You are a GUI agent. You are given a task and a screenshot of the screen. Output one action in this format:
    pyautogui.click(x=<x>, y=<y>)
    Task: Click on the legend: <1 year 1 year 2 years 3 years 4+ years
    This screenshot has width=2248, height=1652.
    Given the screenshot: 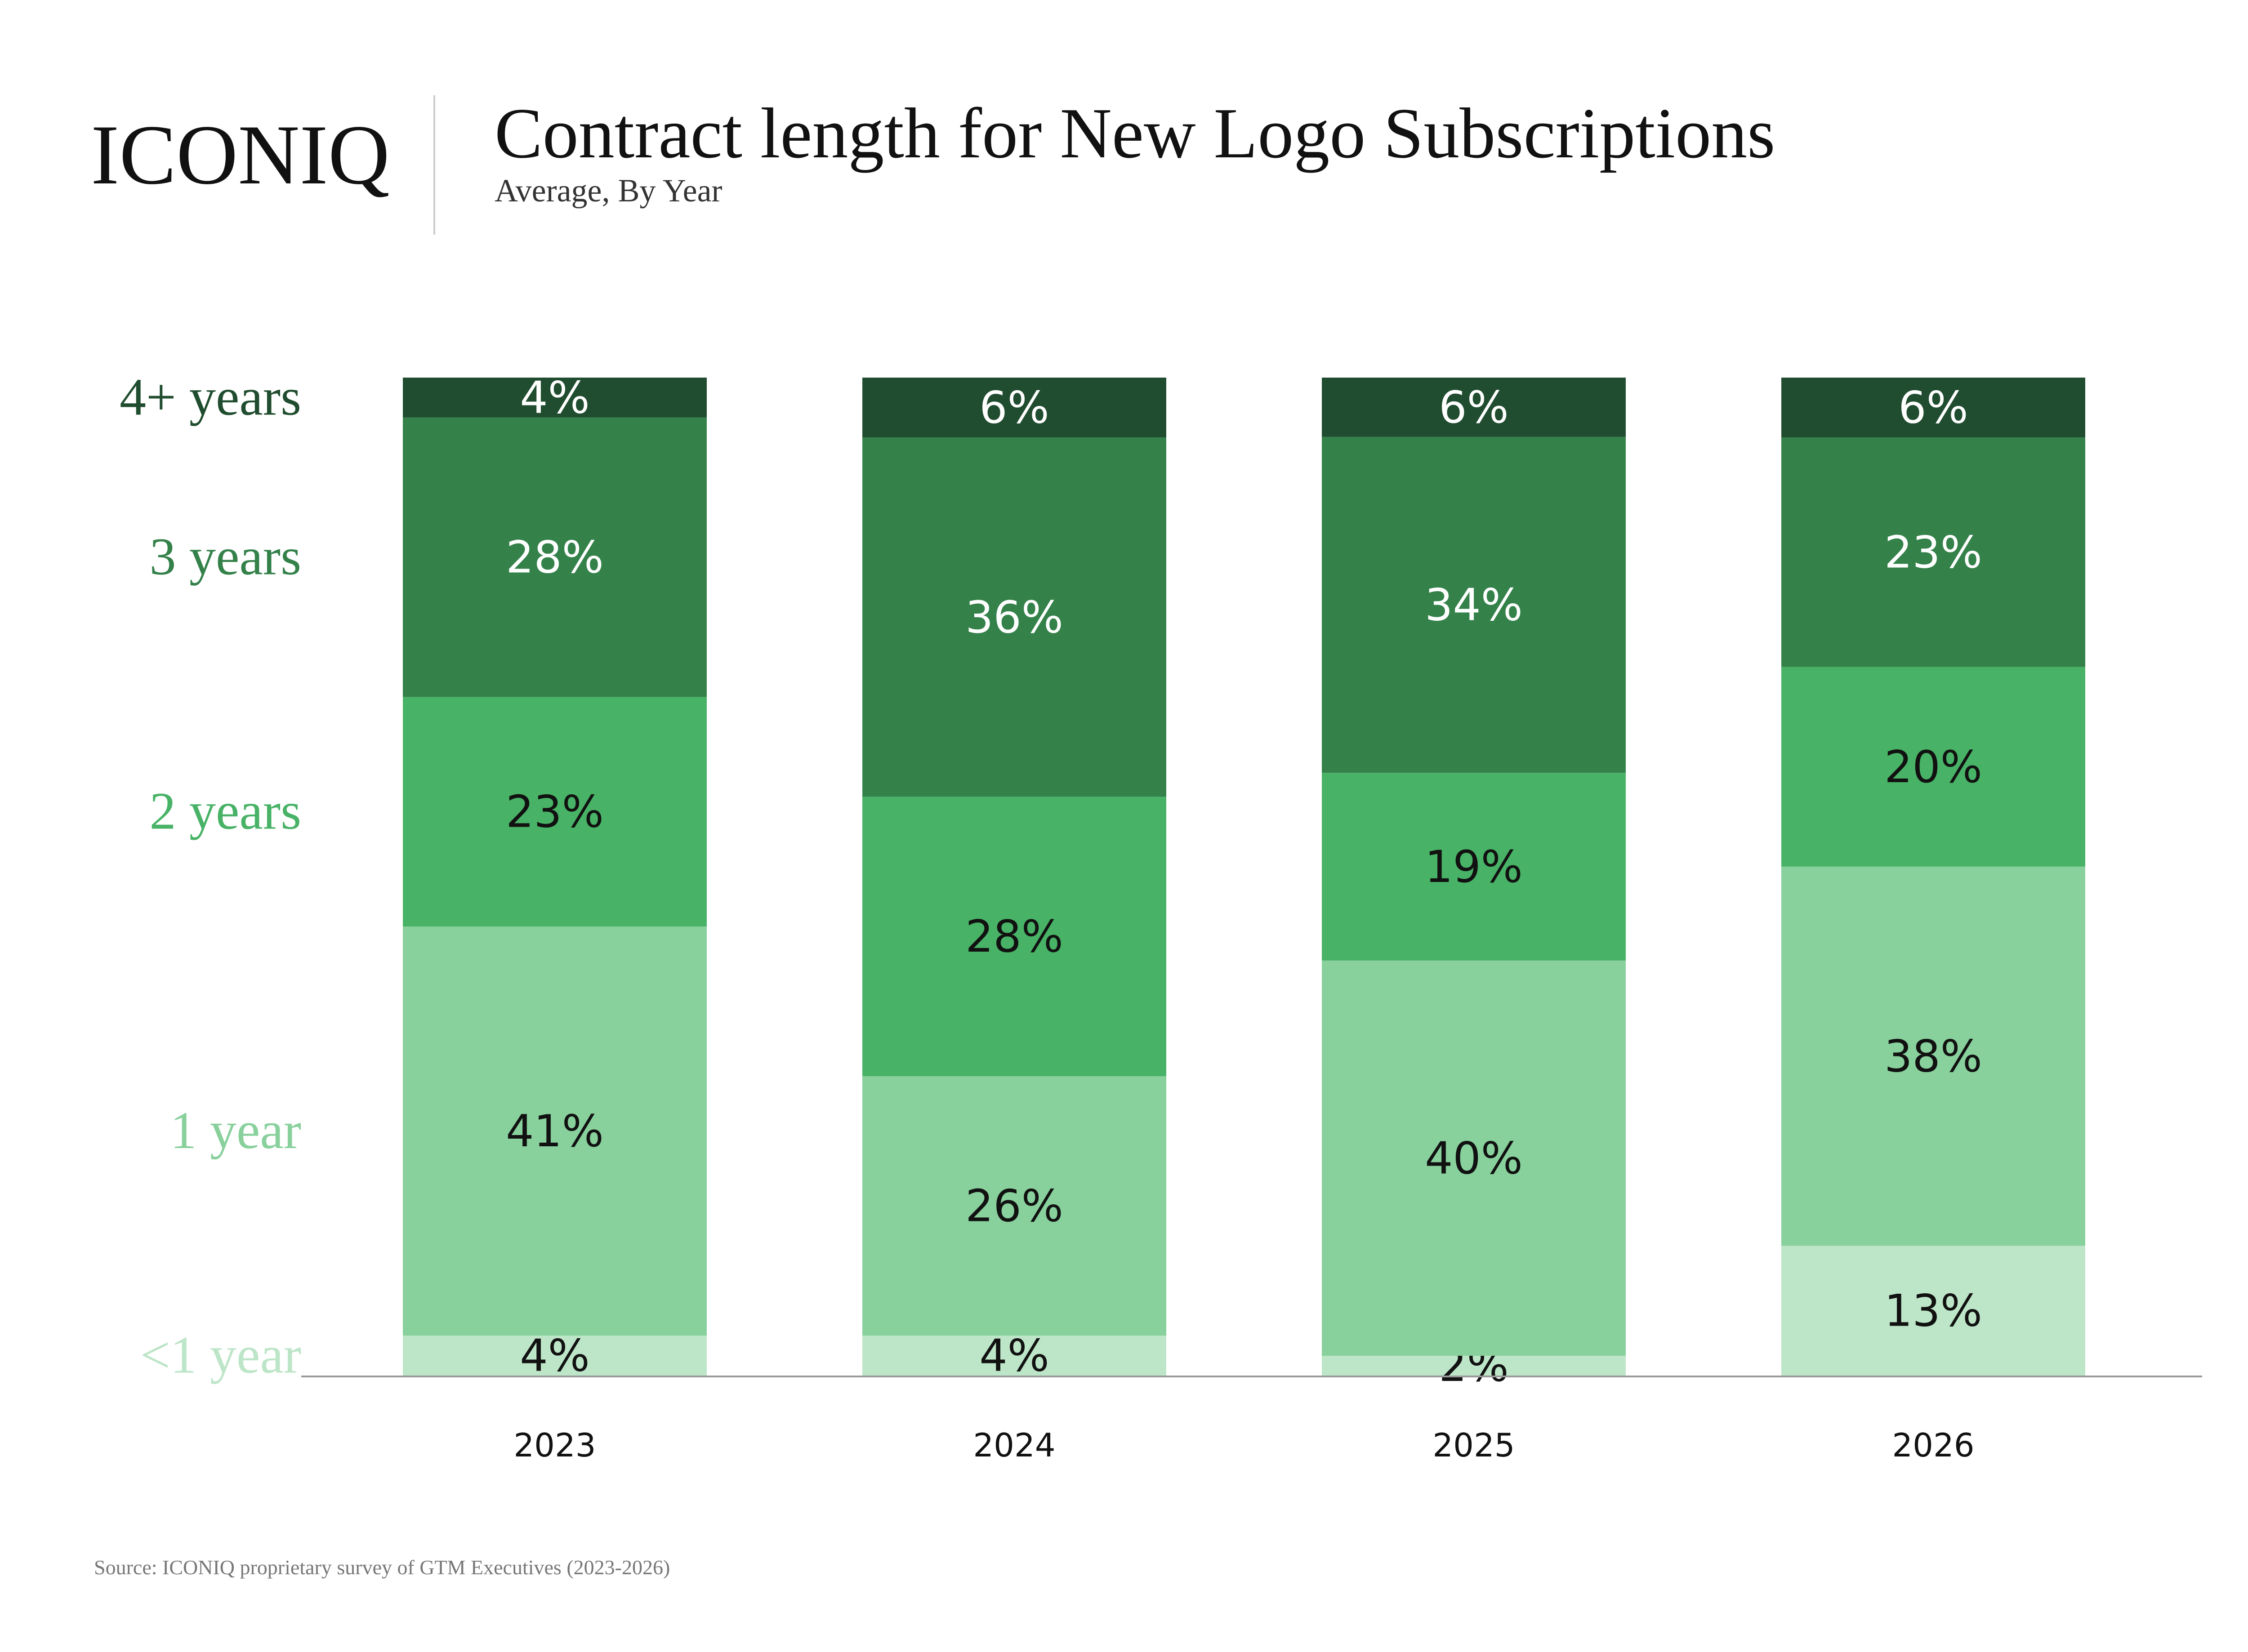 What is the action you would take?
    pyautogui.click(x=210, y=876)
    